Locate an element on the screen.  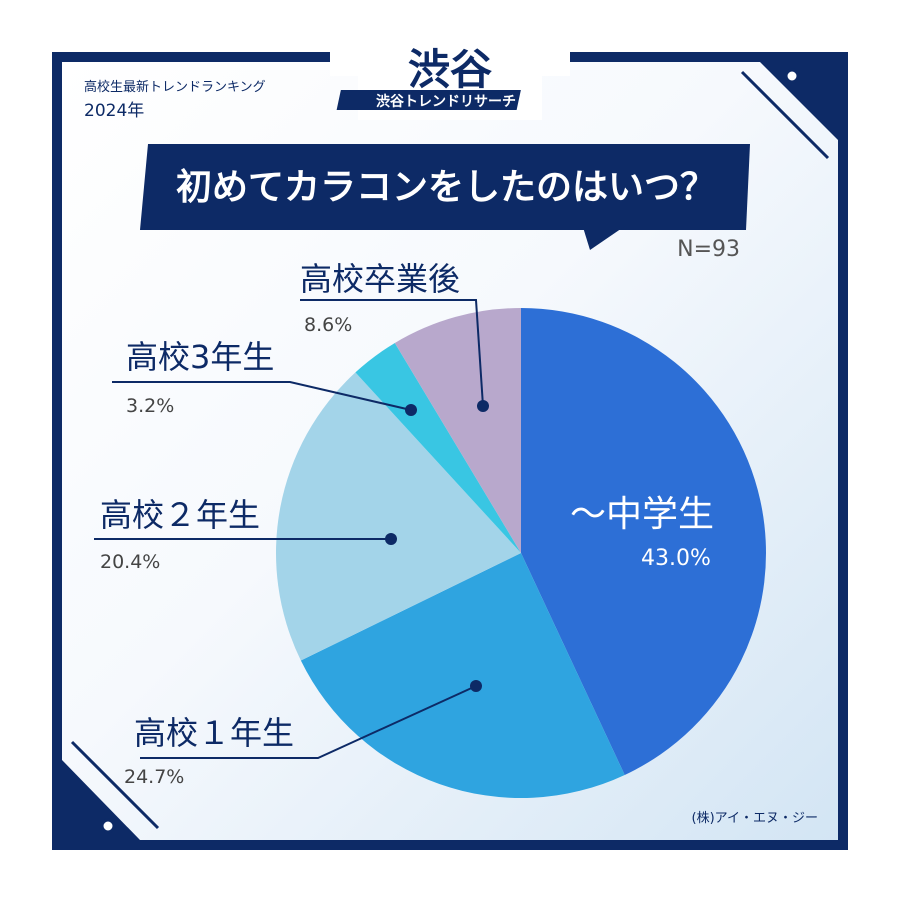
credit-text: (株)アイ・エヌ・ジー is located at coordinates (755, 818).